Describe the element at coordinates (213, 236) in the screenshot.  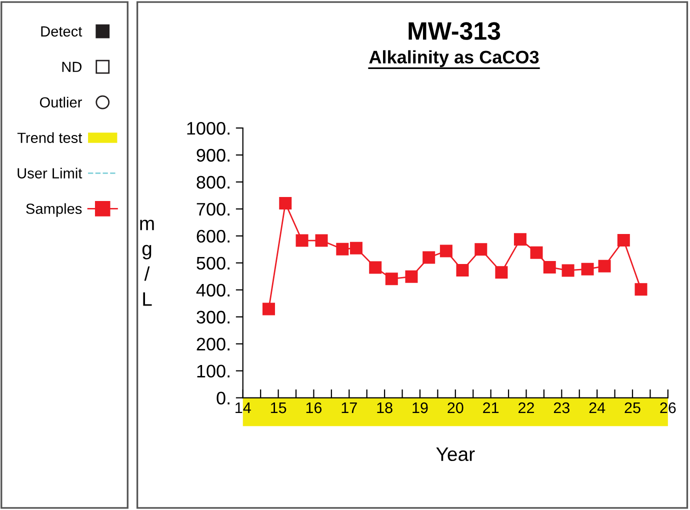
I see `y-tick-label: 600.` at that location.